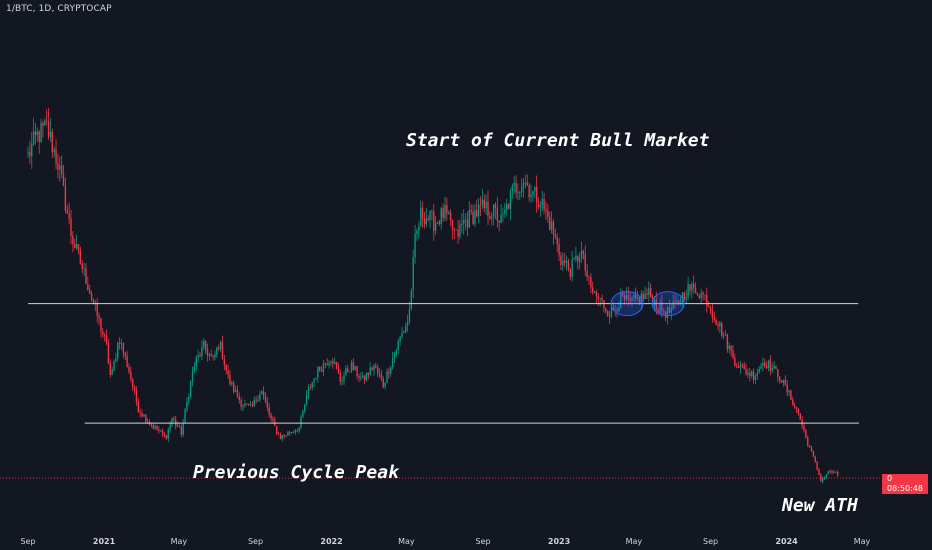  I want to click on x-tick-label: 2023, so click(559, 541).